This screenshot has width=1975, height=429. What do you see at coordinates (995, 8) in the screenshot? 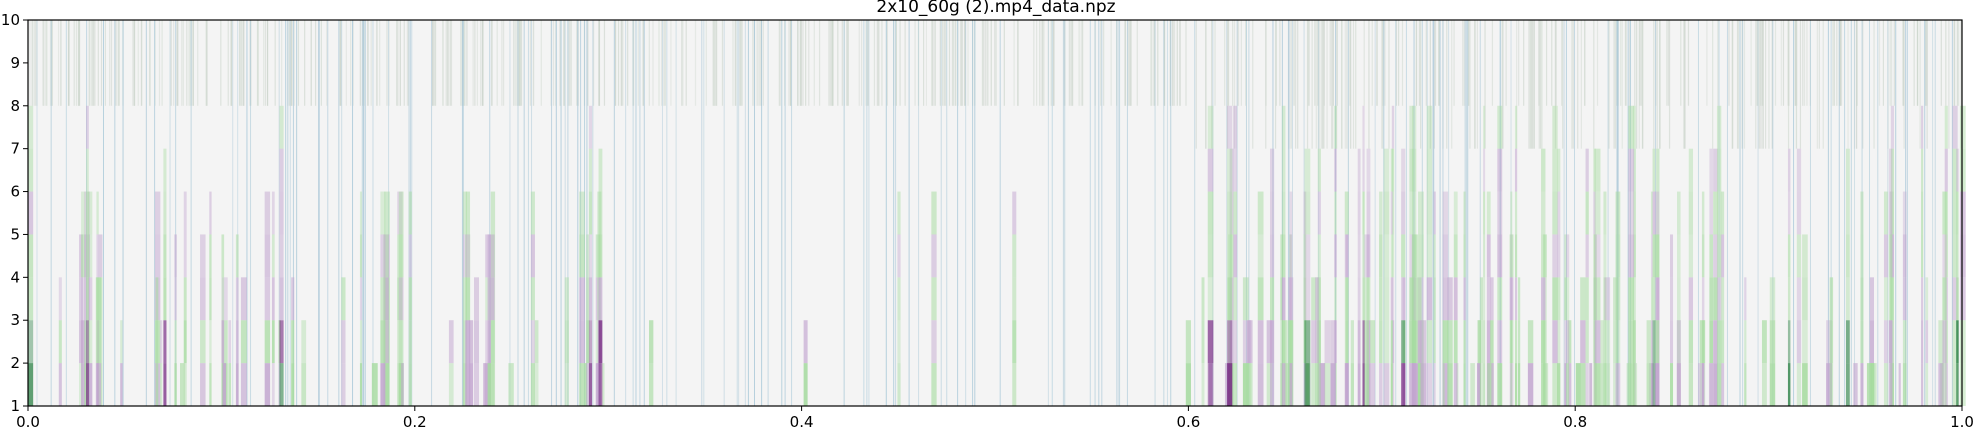
I see `chart-title: 2x10_60g (2).mp4_data.npz` at bounding box center [995, 8].